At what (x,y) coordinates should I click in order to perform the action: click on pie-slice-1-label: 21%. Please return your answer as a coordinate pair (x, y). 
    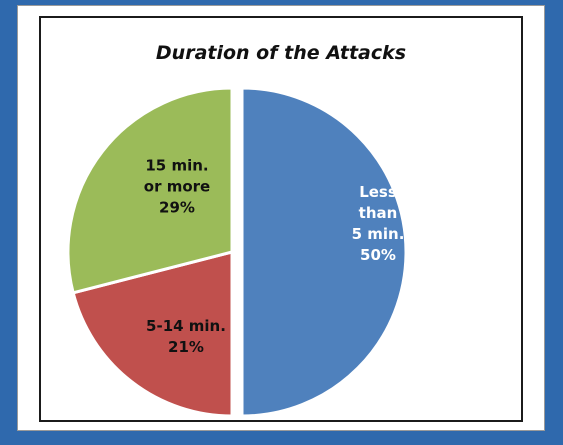
    Looking at the image, I should click on (186, 347).